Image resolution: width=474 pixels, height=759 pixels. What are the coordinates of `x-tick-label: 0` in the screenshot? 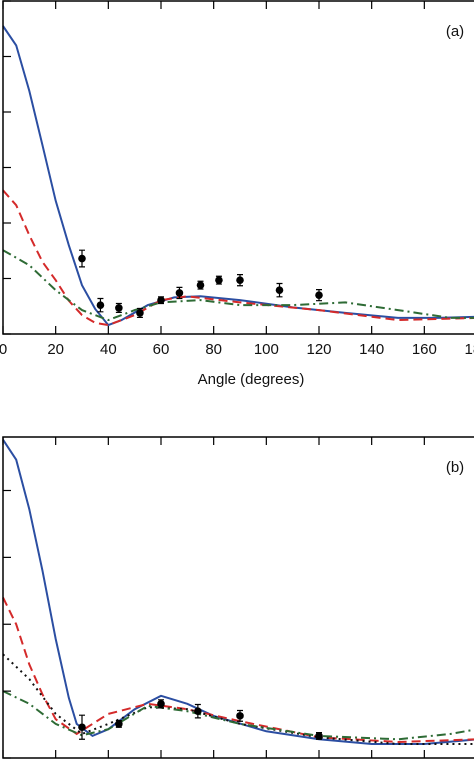 It's located at (3, 349).